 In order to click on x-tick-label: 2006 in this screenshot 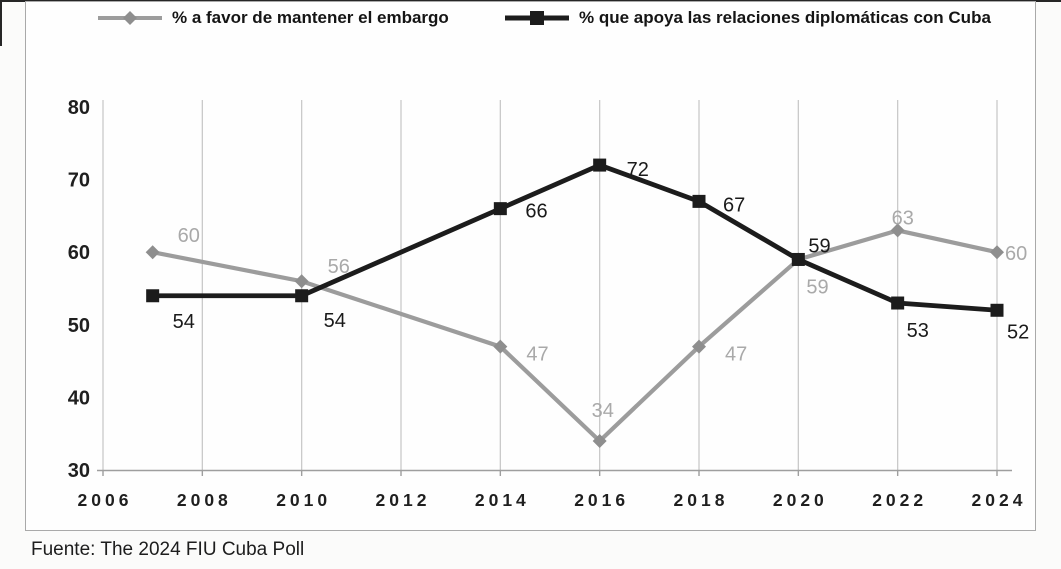, I will do `click(105, 500)`.